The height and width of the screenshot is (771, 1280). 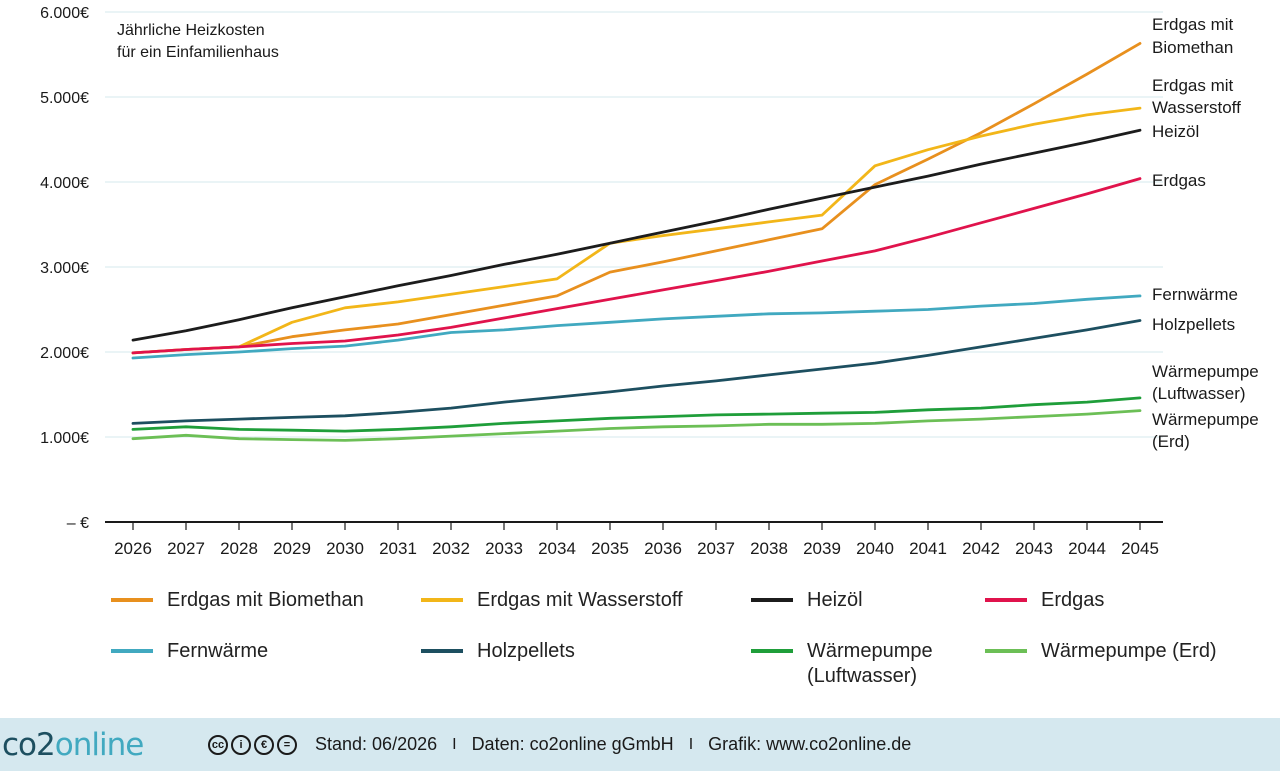 I want to click on legend-label: Heizöl, so click(x=835, y=600).